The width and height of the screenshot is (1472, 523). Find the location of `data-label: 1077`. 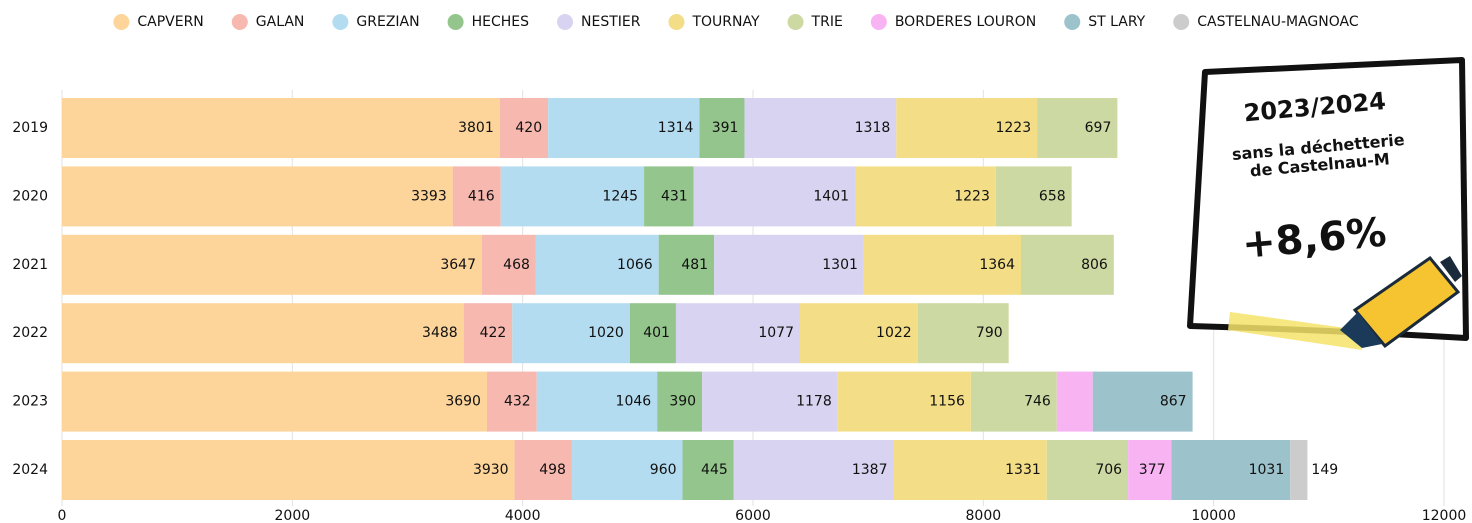

data-label: 1077 is located at coordinates (776, 333).